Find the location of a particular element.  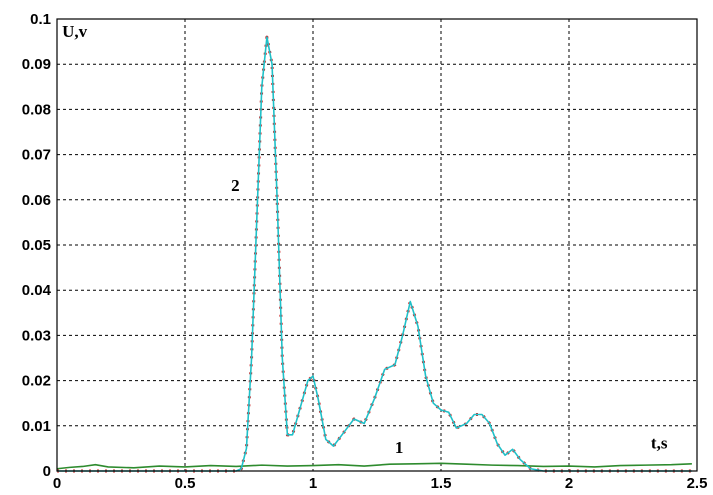

y-tick-label: 0.02 is located at coordinates (36, 381).